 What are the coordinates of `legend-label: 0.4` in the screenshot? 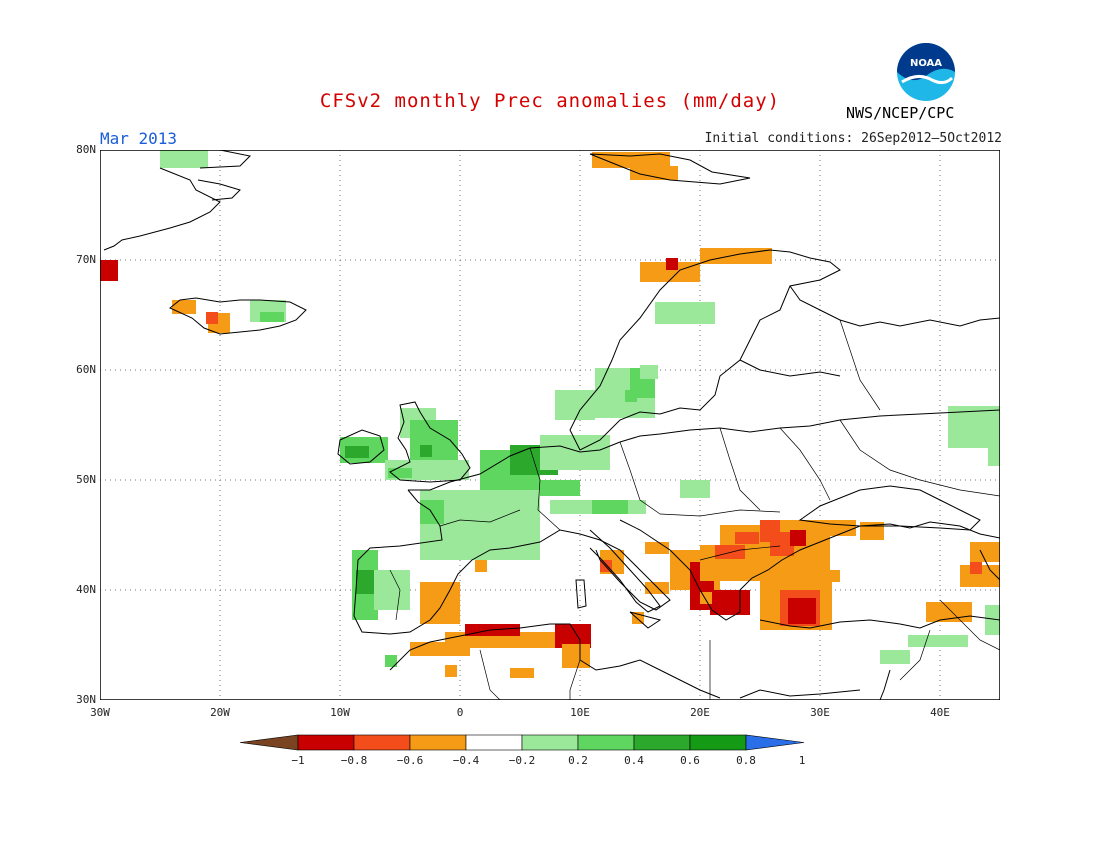 It's located at (634, 760).